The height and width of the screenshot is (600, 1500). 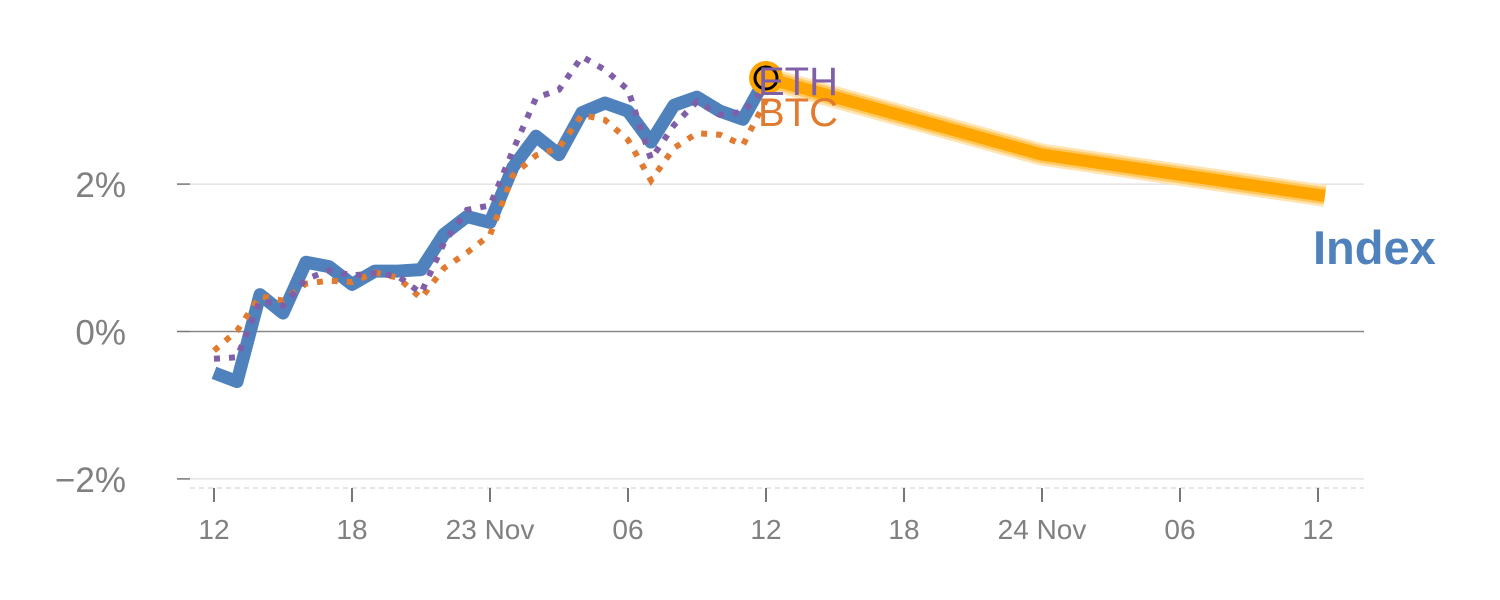 What do you see at coordinates (100, 333) in the screenshot?
I see `y-tick-label: 0%` at bounding box center [100, 333].